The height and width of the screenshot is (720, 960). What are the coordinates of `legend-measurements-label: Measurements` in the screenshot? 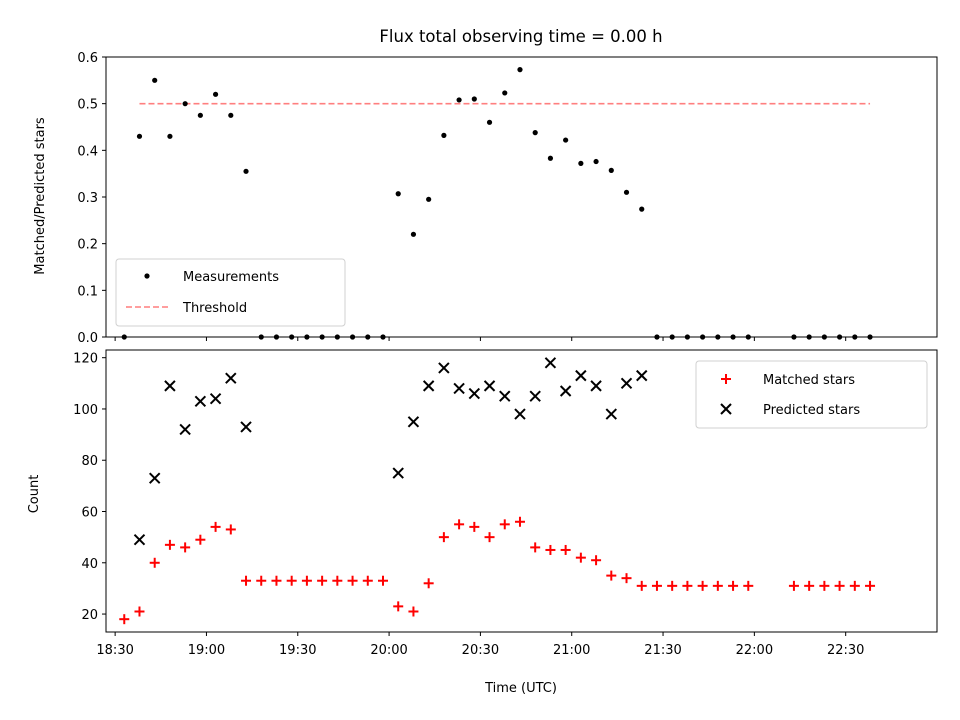 It's located at (231, 277).